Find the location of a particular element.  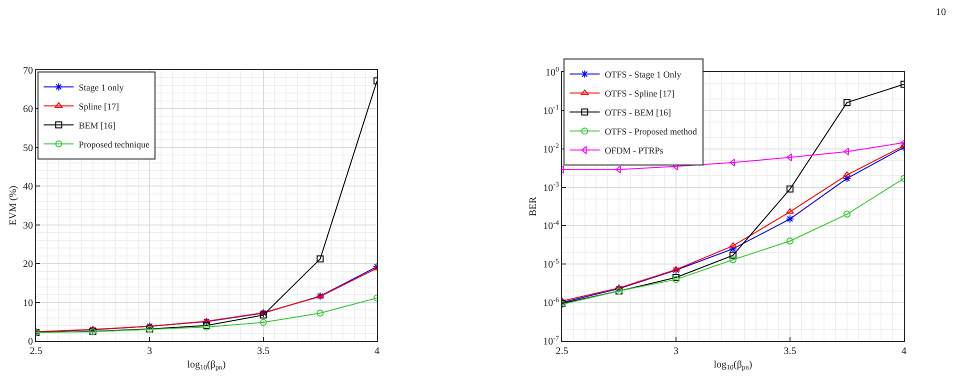

legend-label: Stage 1 only is located at coordinates (101, 87).